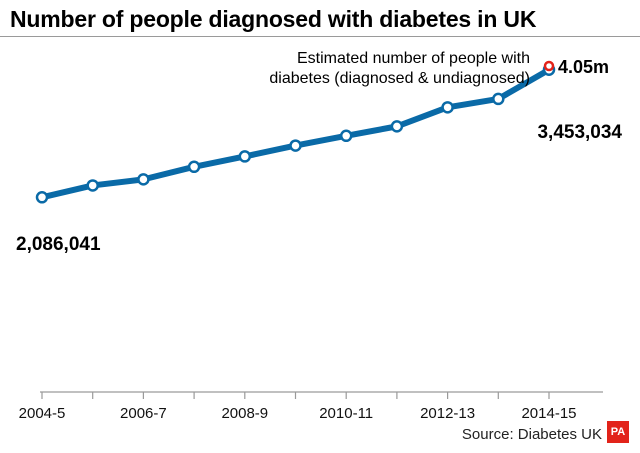  I want to click on x-tick-label: 2004-5, so click(42, 413).